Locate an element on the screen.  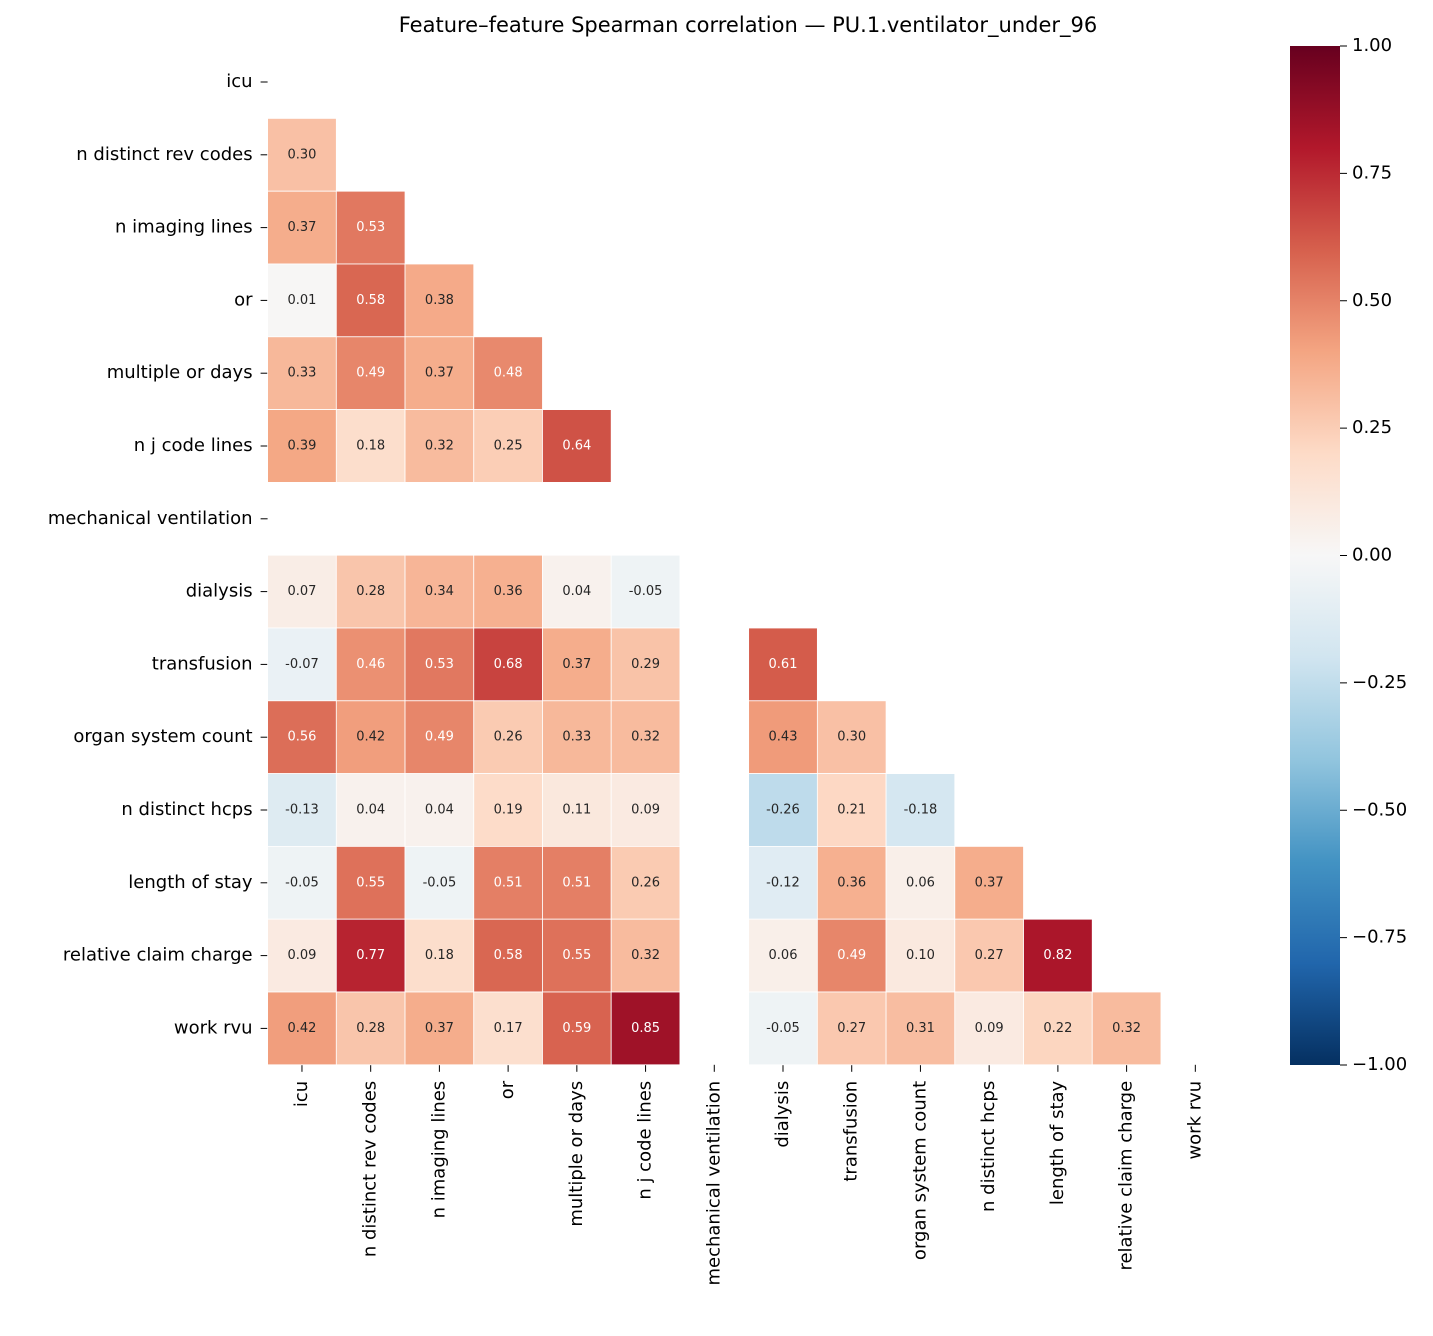
cell-label: 0.77 is located at coordinates (370, 955).